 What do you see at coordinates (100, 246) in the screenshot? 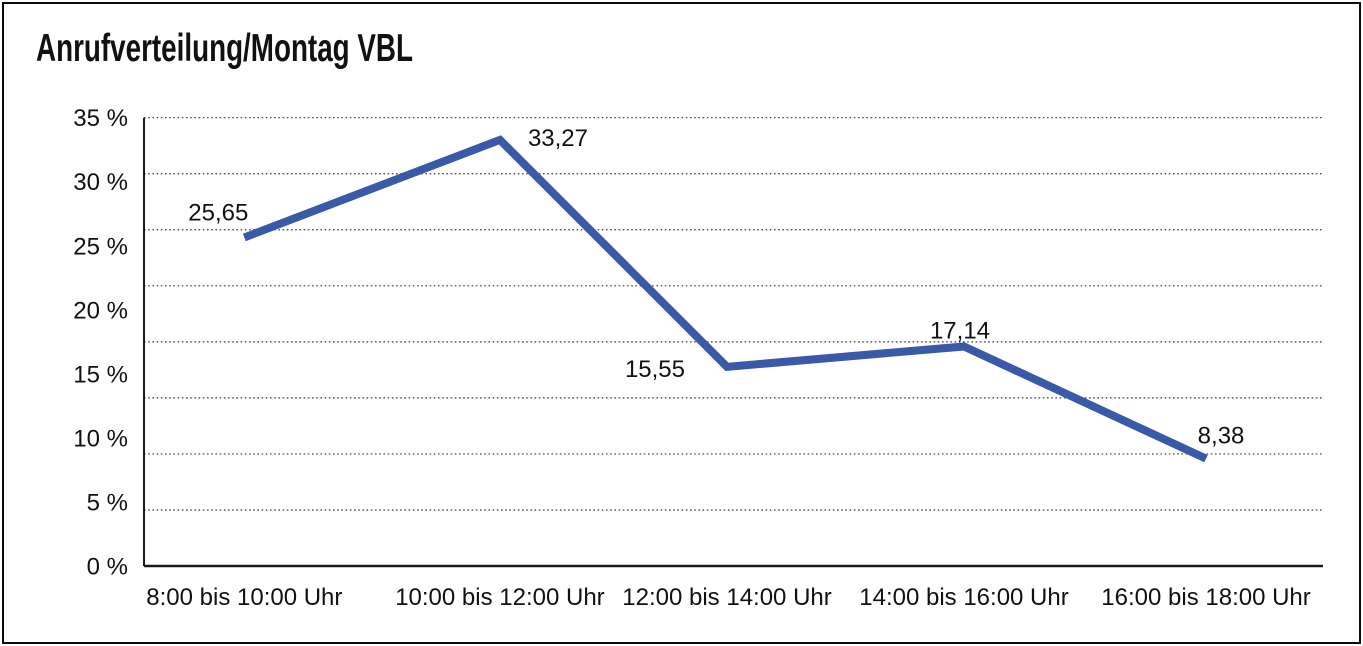
I see `y-tick-label: 25 %` at bounding box center [100, 246].